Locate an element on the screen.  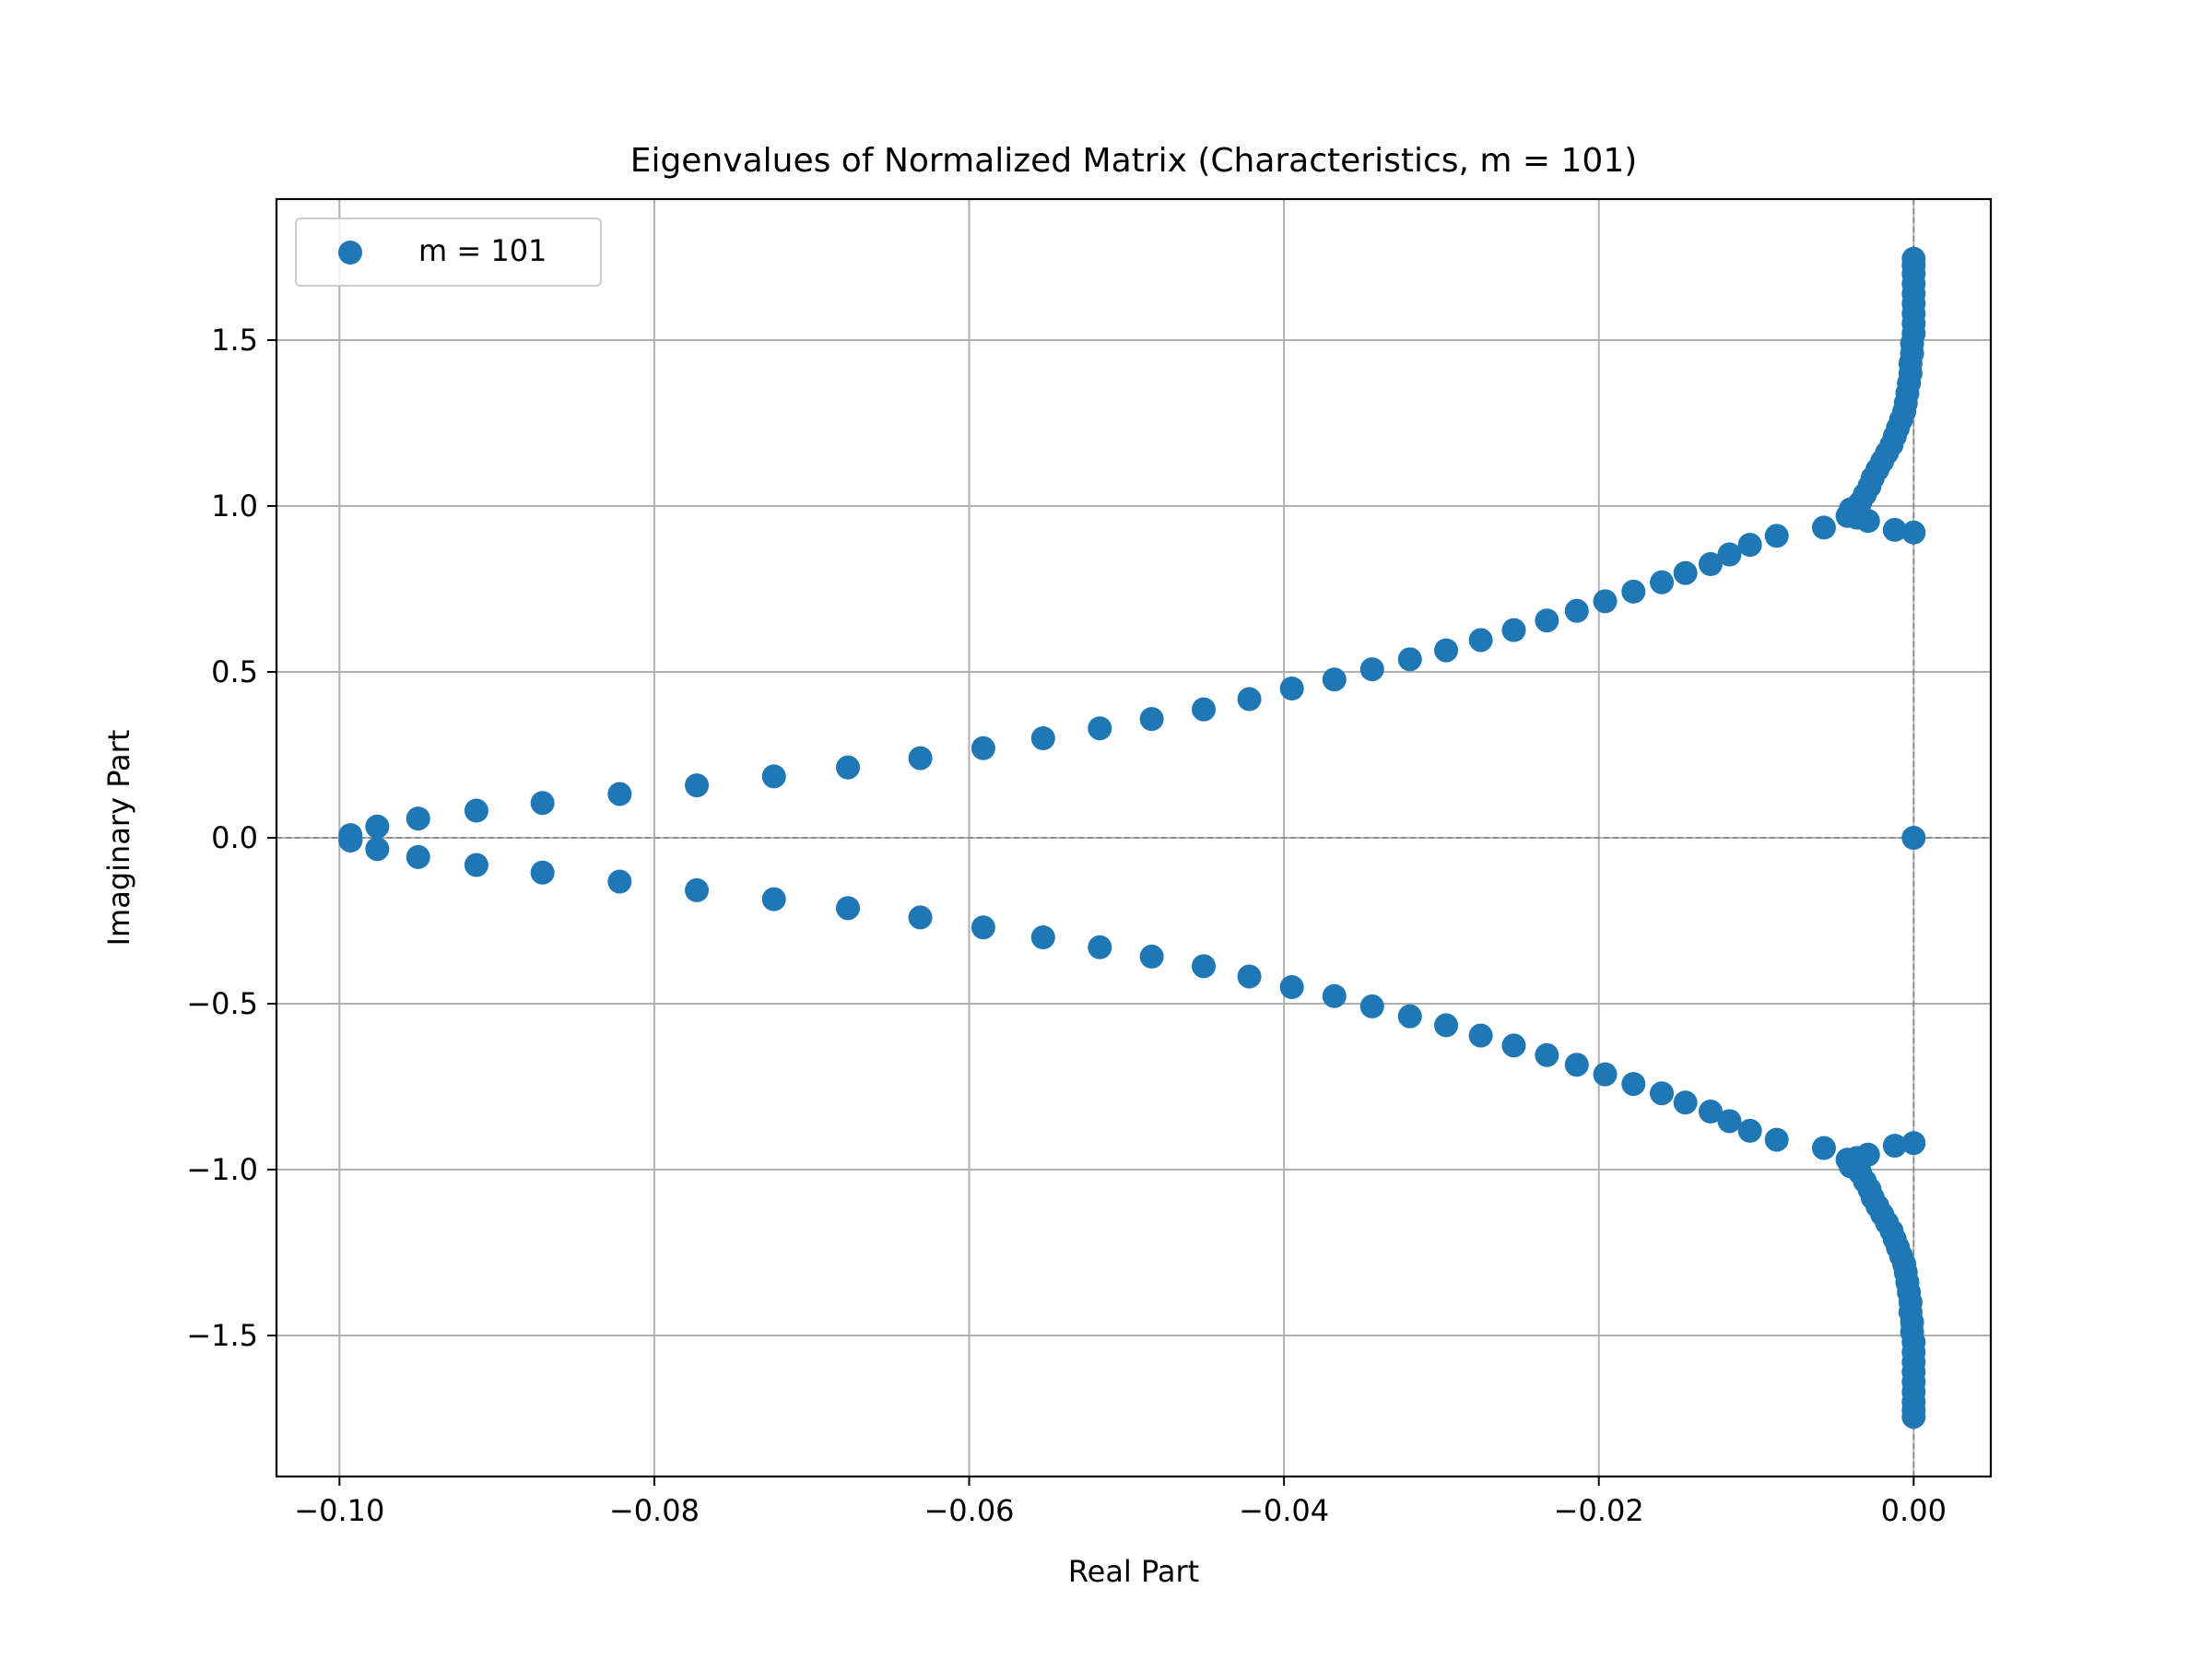
x-tick-label: −0.10 is located at coordinates (339, 1510).